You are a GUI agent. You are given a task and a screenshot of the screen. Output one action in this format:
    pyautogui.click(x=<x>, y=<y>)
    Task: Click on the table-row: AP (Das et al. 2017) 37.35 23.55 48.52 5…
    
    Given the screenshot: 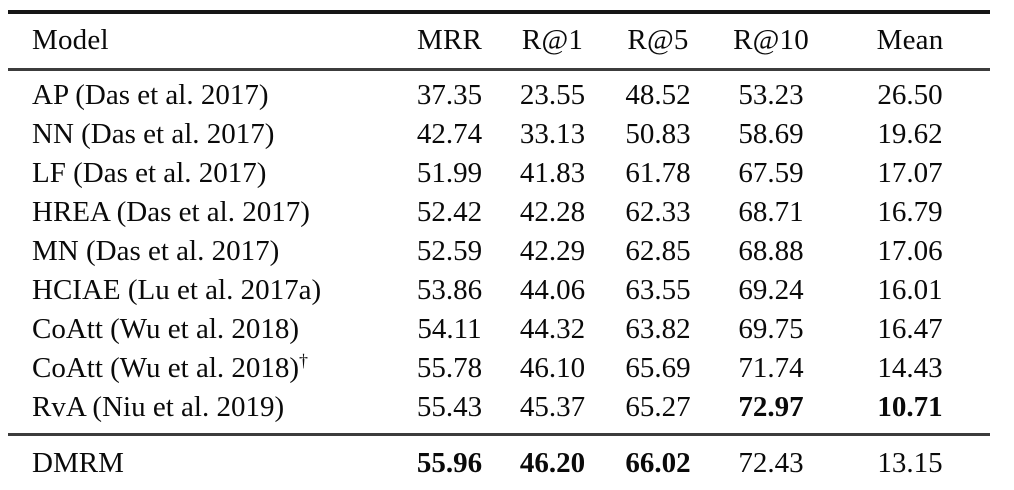 What is the action you would take?
    pyautogui.click(x=499, y=93)
    